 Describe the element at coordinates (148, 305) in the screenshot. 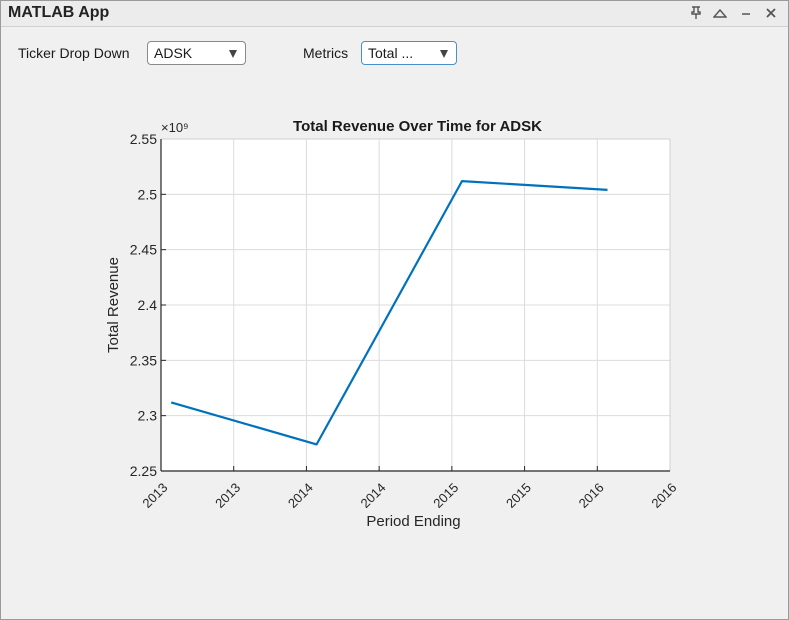

I see `y-tick-label: 2.4` at that location.